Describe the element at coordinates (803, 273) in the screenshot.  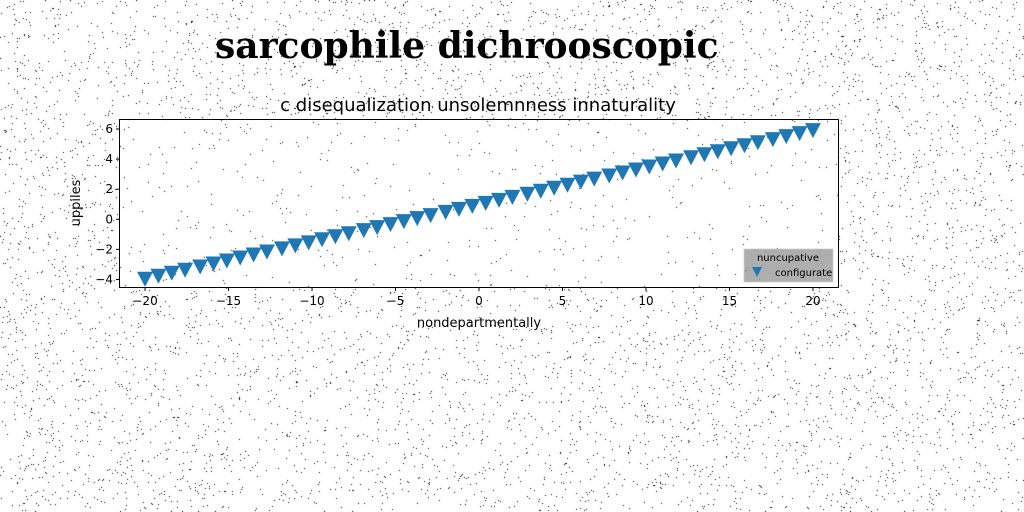
I see `legend-label: configurate` at that location.